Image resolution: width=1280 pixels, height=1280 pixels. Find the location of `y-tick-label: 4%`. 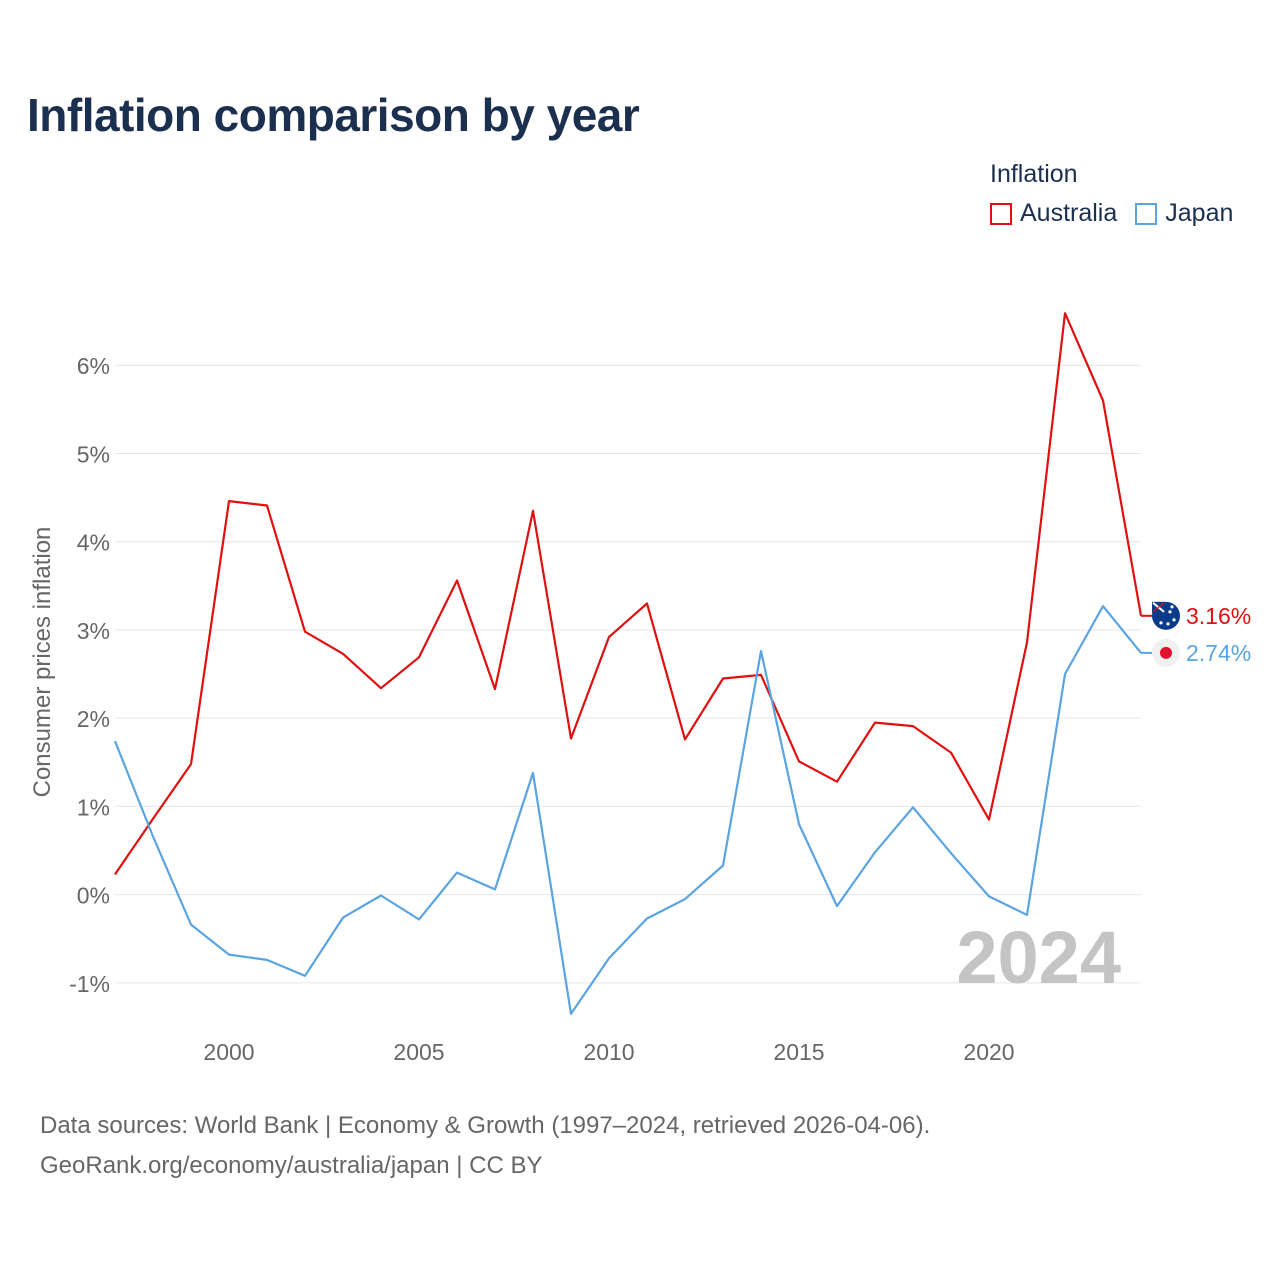

y-tick-label: 4% is located at coordinates (93, 543).